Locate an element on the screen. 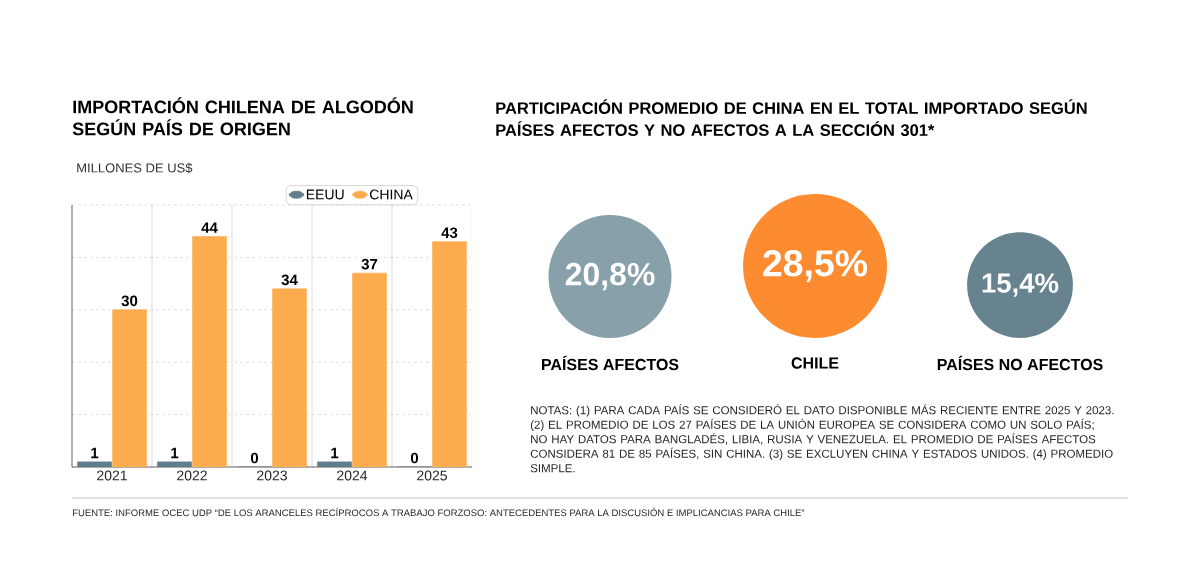  x-tick-label: 2023 is located at coordinates (272, 475).